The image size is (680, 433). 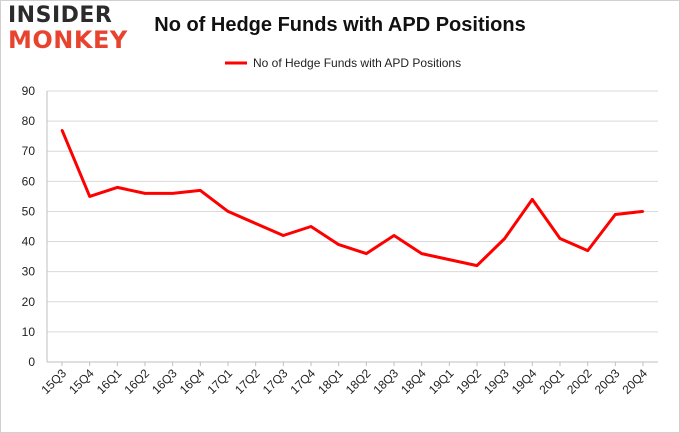 What do you see at coordinates (136, 381) in the screenshot?
I see `x-tick-label: 16Q2` at bounding box center [136, 381].